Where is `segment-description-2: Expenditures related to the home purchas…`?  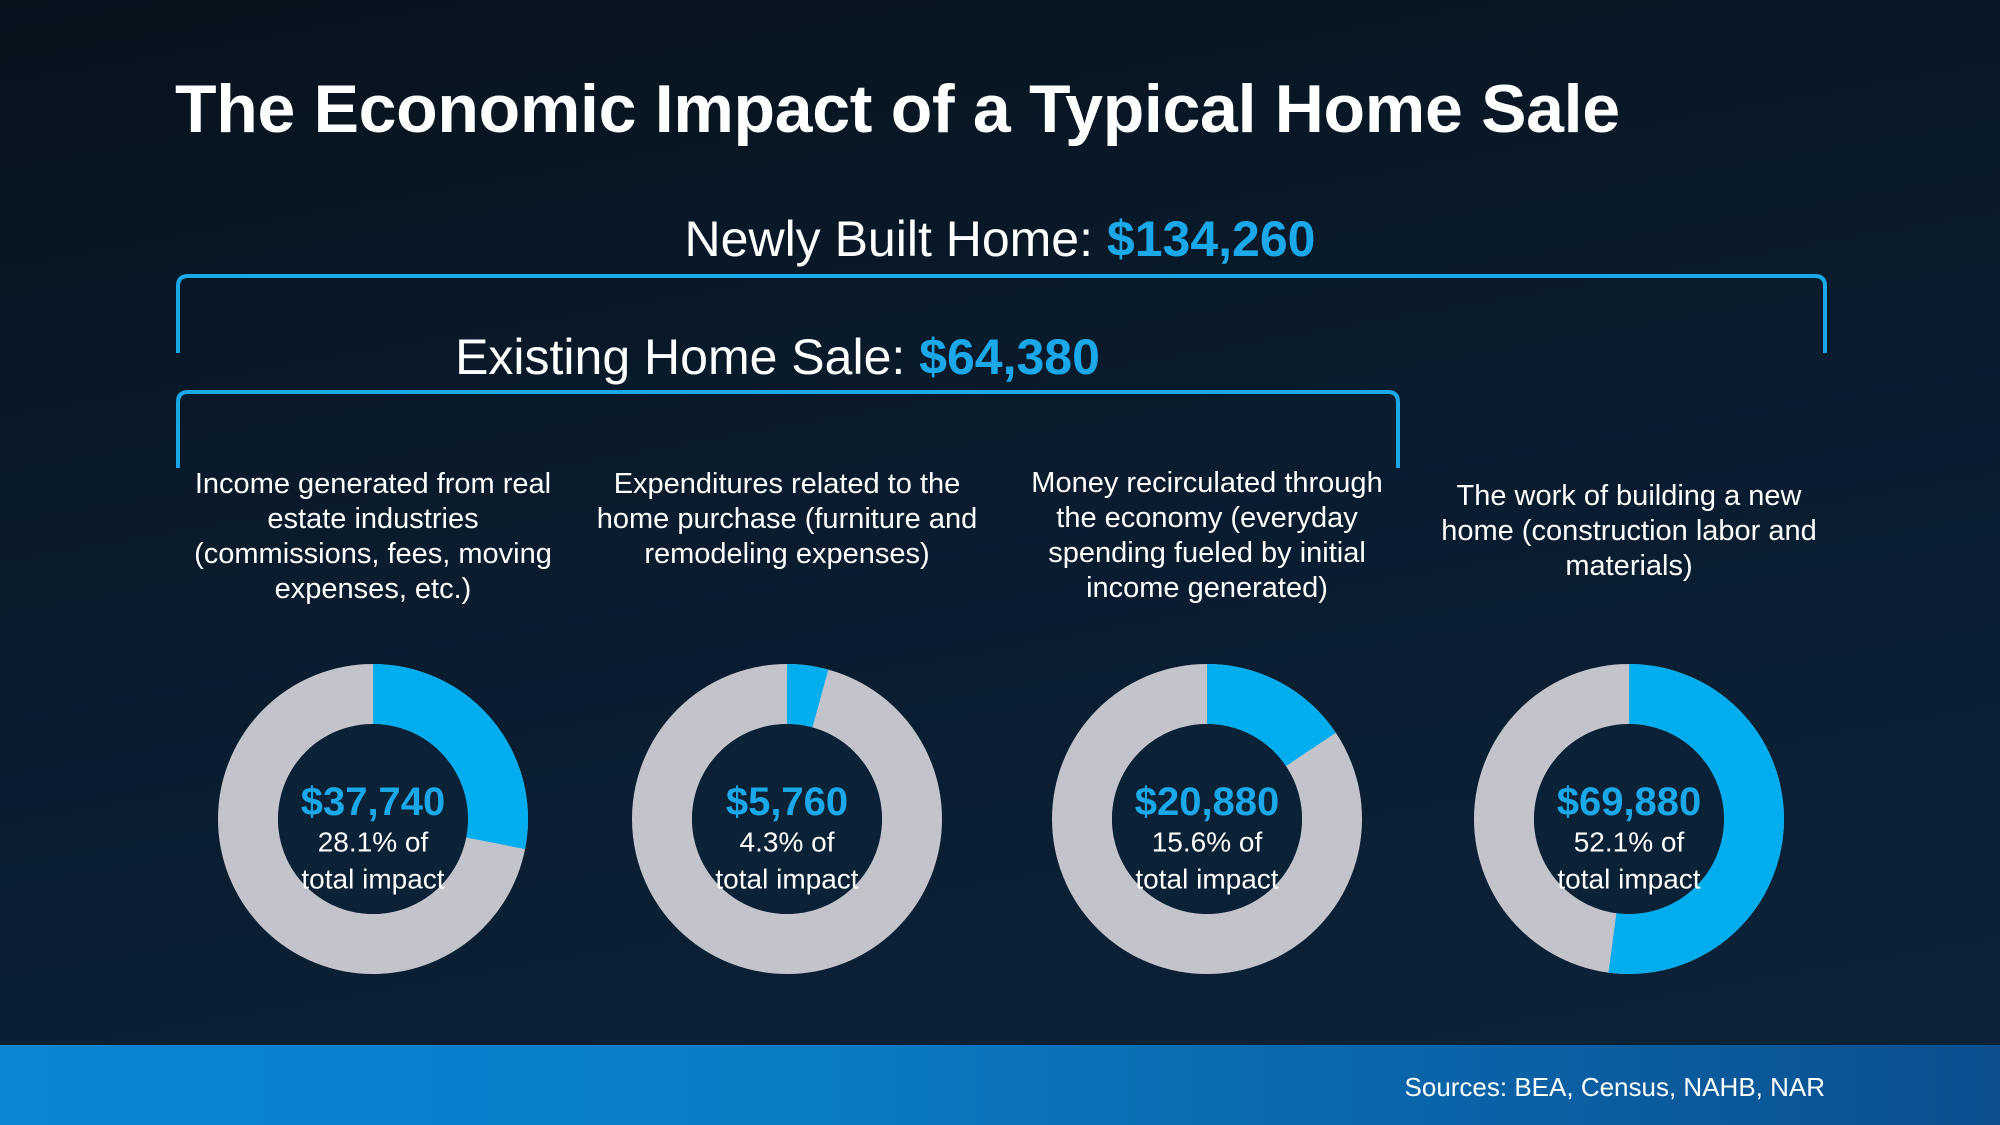
segment-description-2: Expenditures related to the home purchas… is located at coordinates (787, 519).